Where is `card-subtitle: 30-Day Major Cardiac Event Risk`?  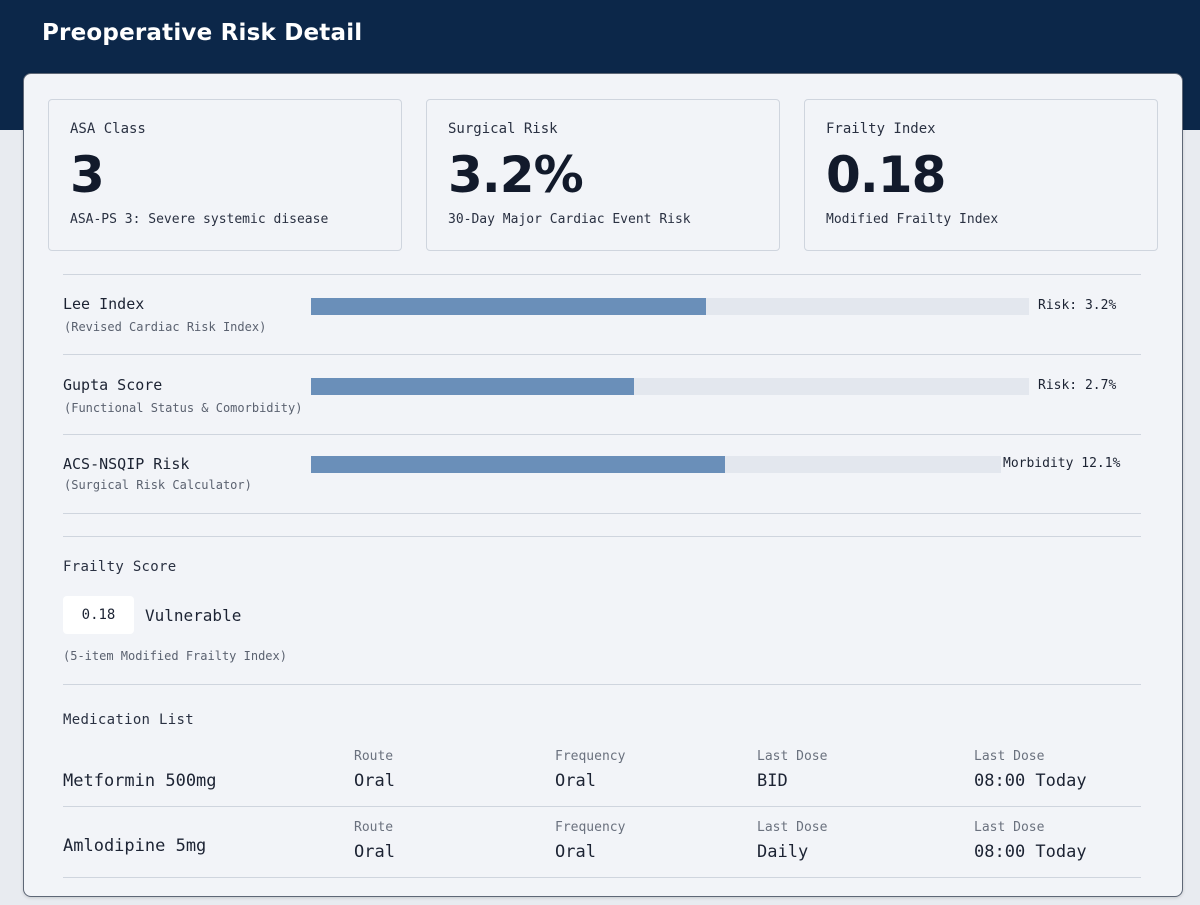 card-subtitle: 30-Day Major Cardiac Event Risk is located at coordinates (569, 219).